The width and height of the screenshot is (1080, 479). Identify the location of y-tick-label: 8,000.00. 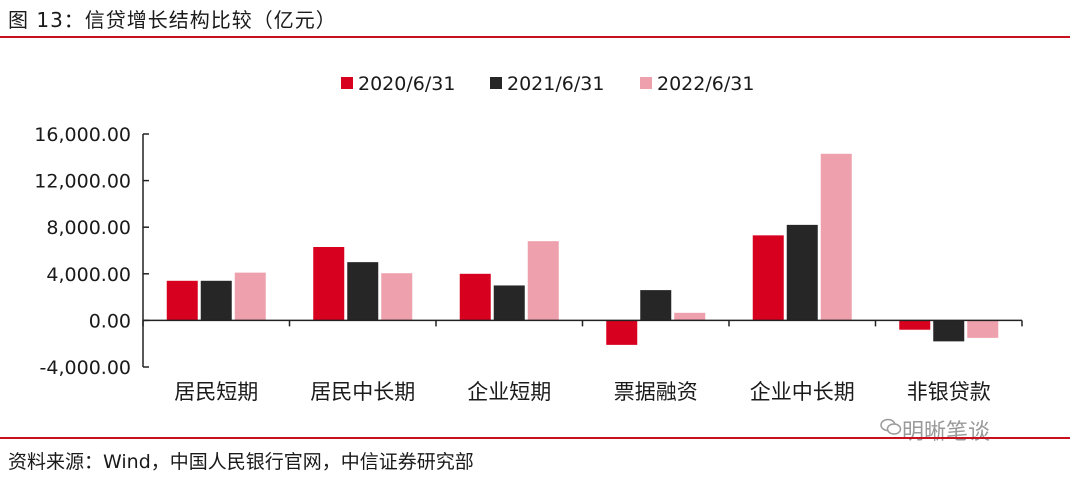
(88, 228).